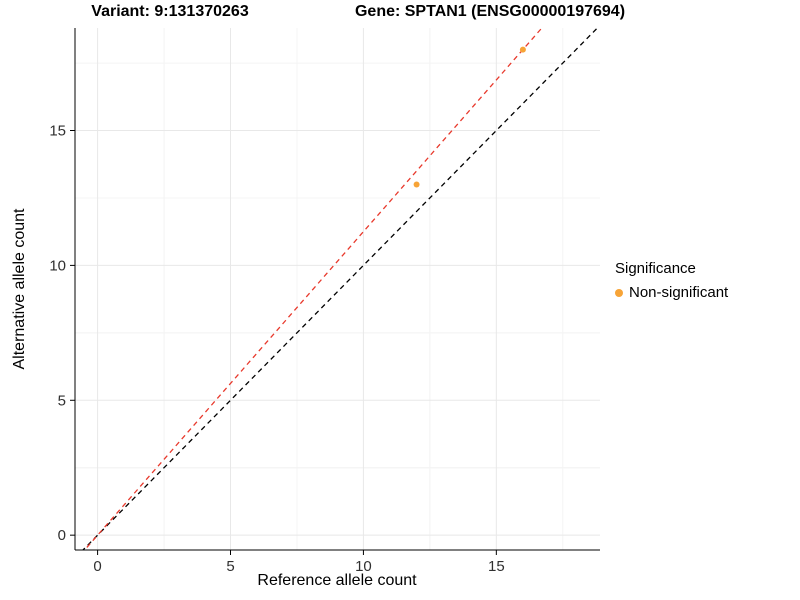  What do you see at coordinates (19, 289) in the screenshot?
I see `y-axis-label: Alternative allele count` at bounding box center [19, 289].